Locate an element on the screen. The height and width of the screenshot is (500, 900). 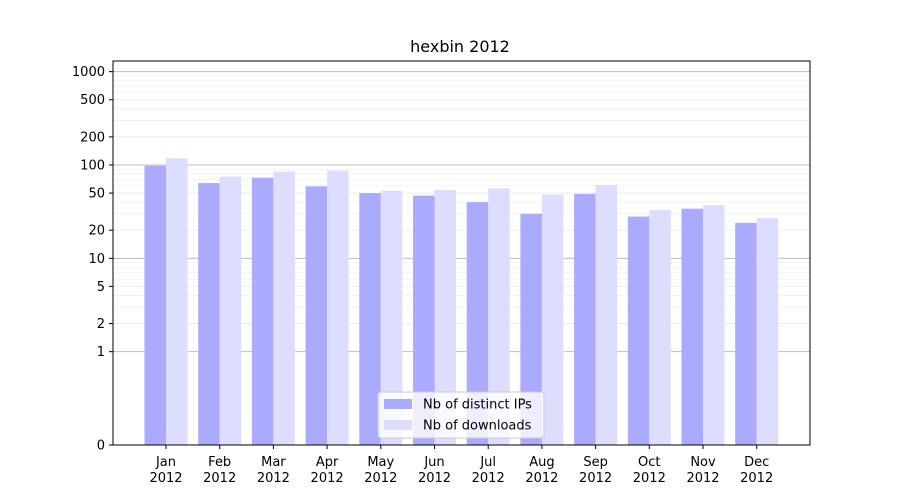
y-tick-label: 10 is located at coordinates (96, 259).